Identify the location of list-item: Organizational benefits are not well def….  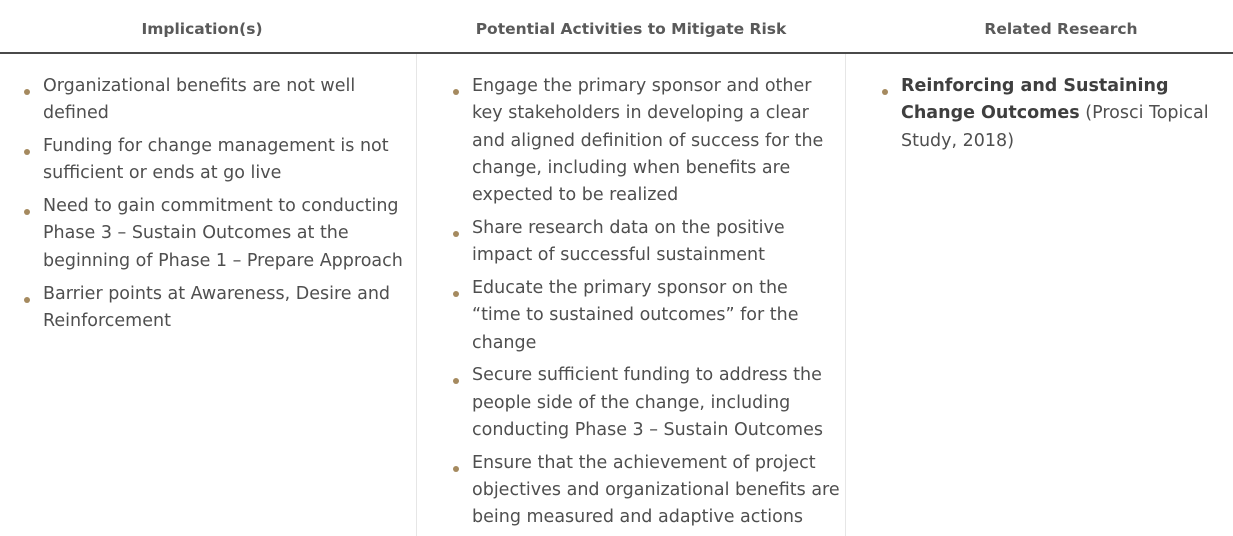
(212, 100).